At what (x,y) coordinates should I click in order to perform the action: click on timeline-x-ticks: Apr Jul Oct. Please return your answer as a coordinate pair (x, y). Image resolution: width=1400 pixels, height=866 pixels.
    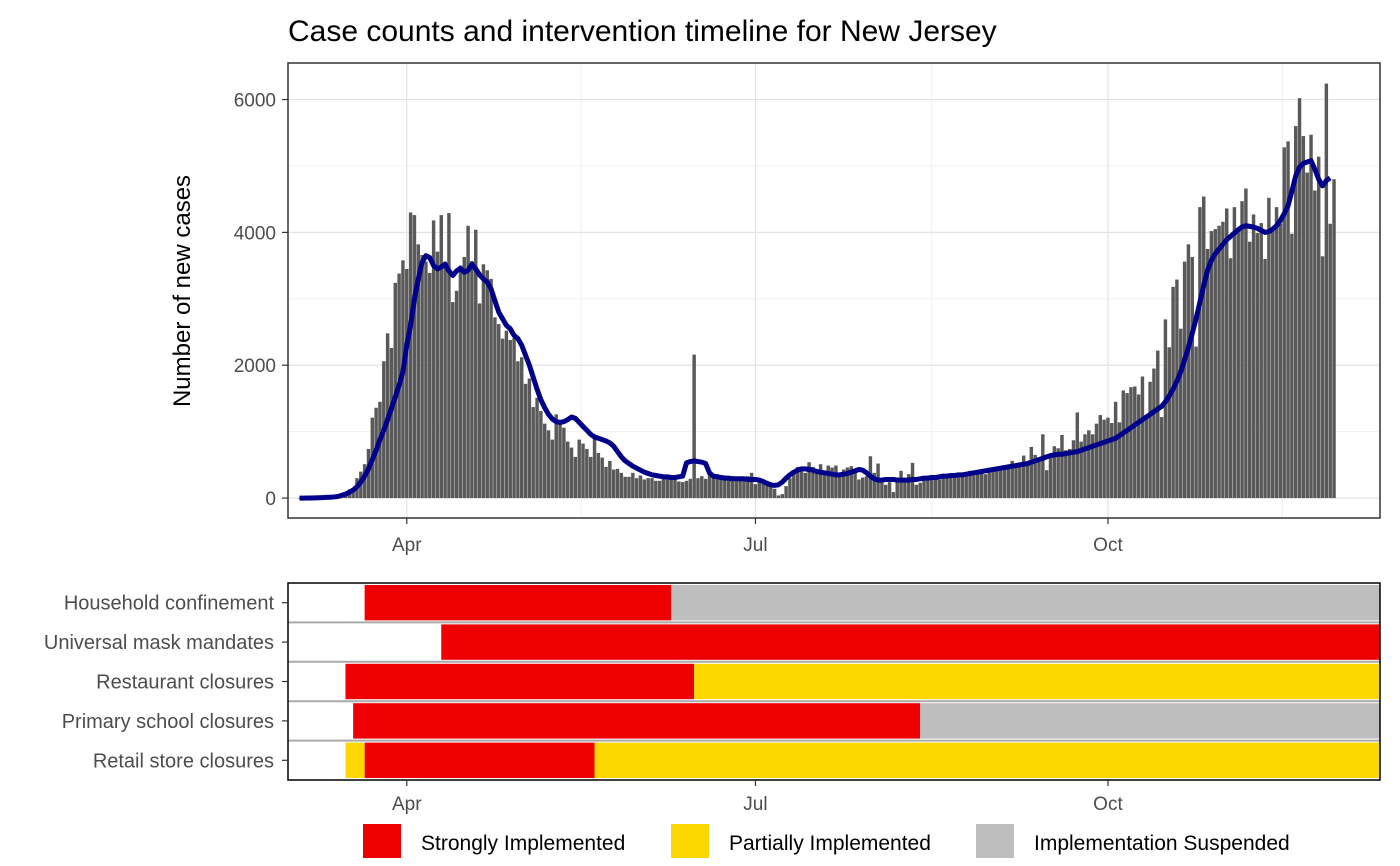
    Looking at the image, I should click on (757, 797).